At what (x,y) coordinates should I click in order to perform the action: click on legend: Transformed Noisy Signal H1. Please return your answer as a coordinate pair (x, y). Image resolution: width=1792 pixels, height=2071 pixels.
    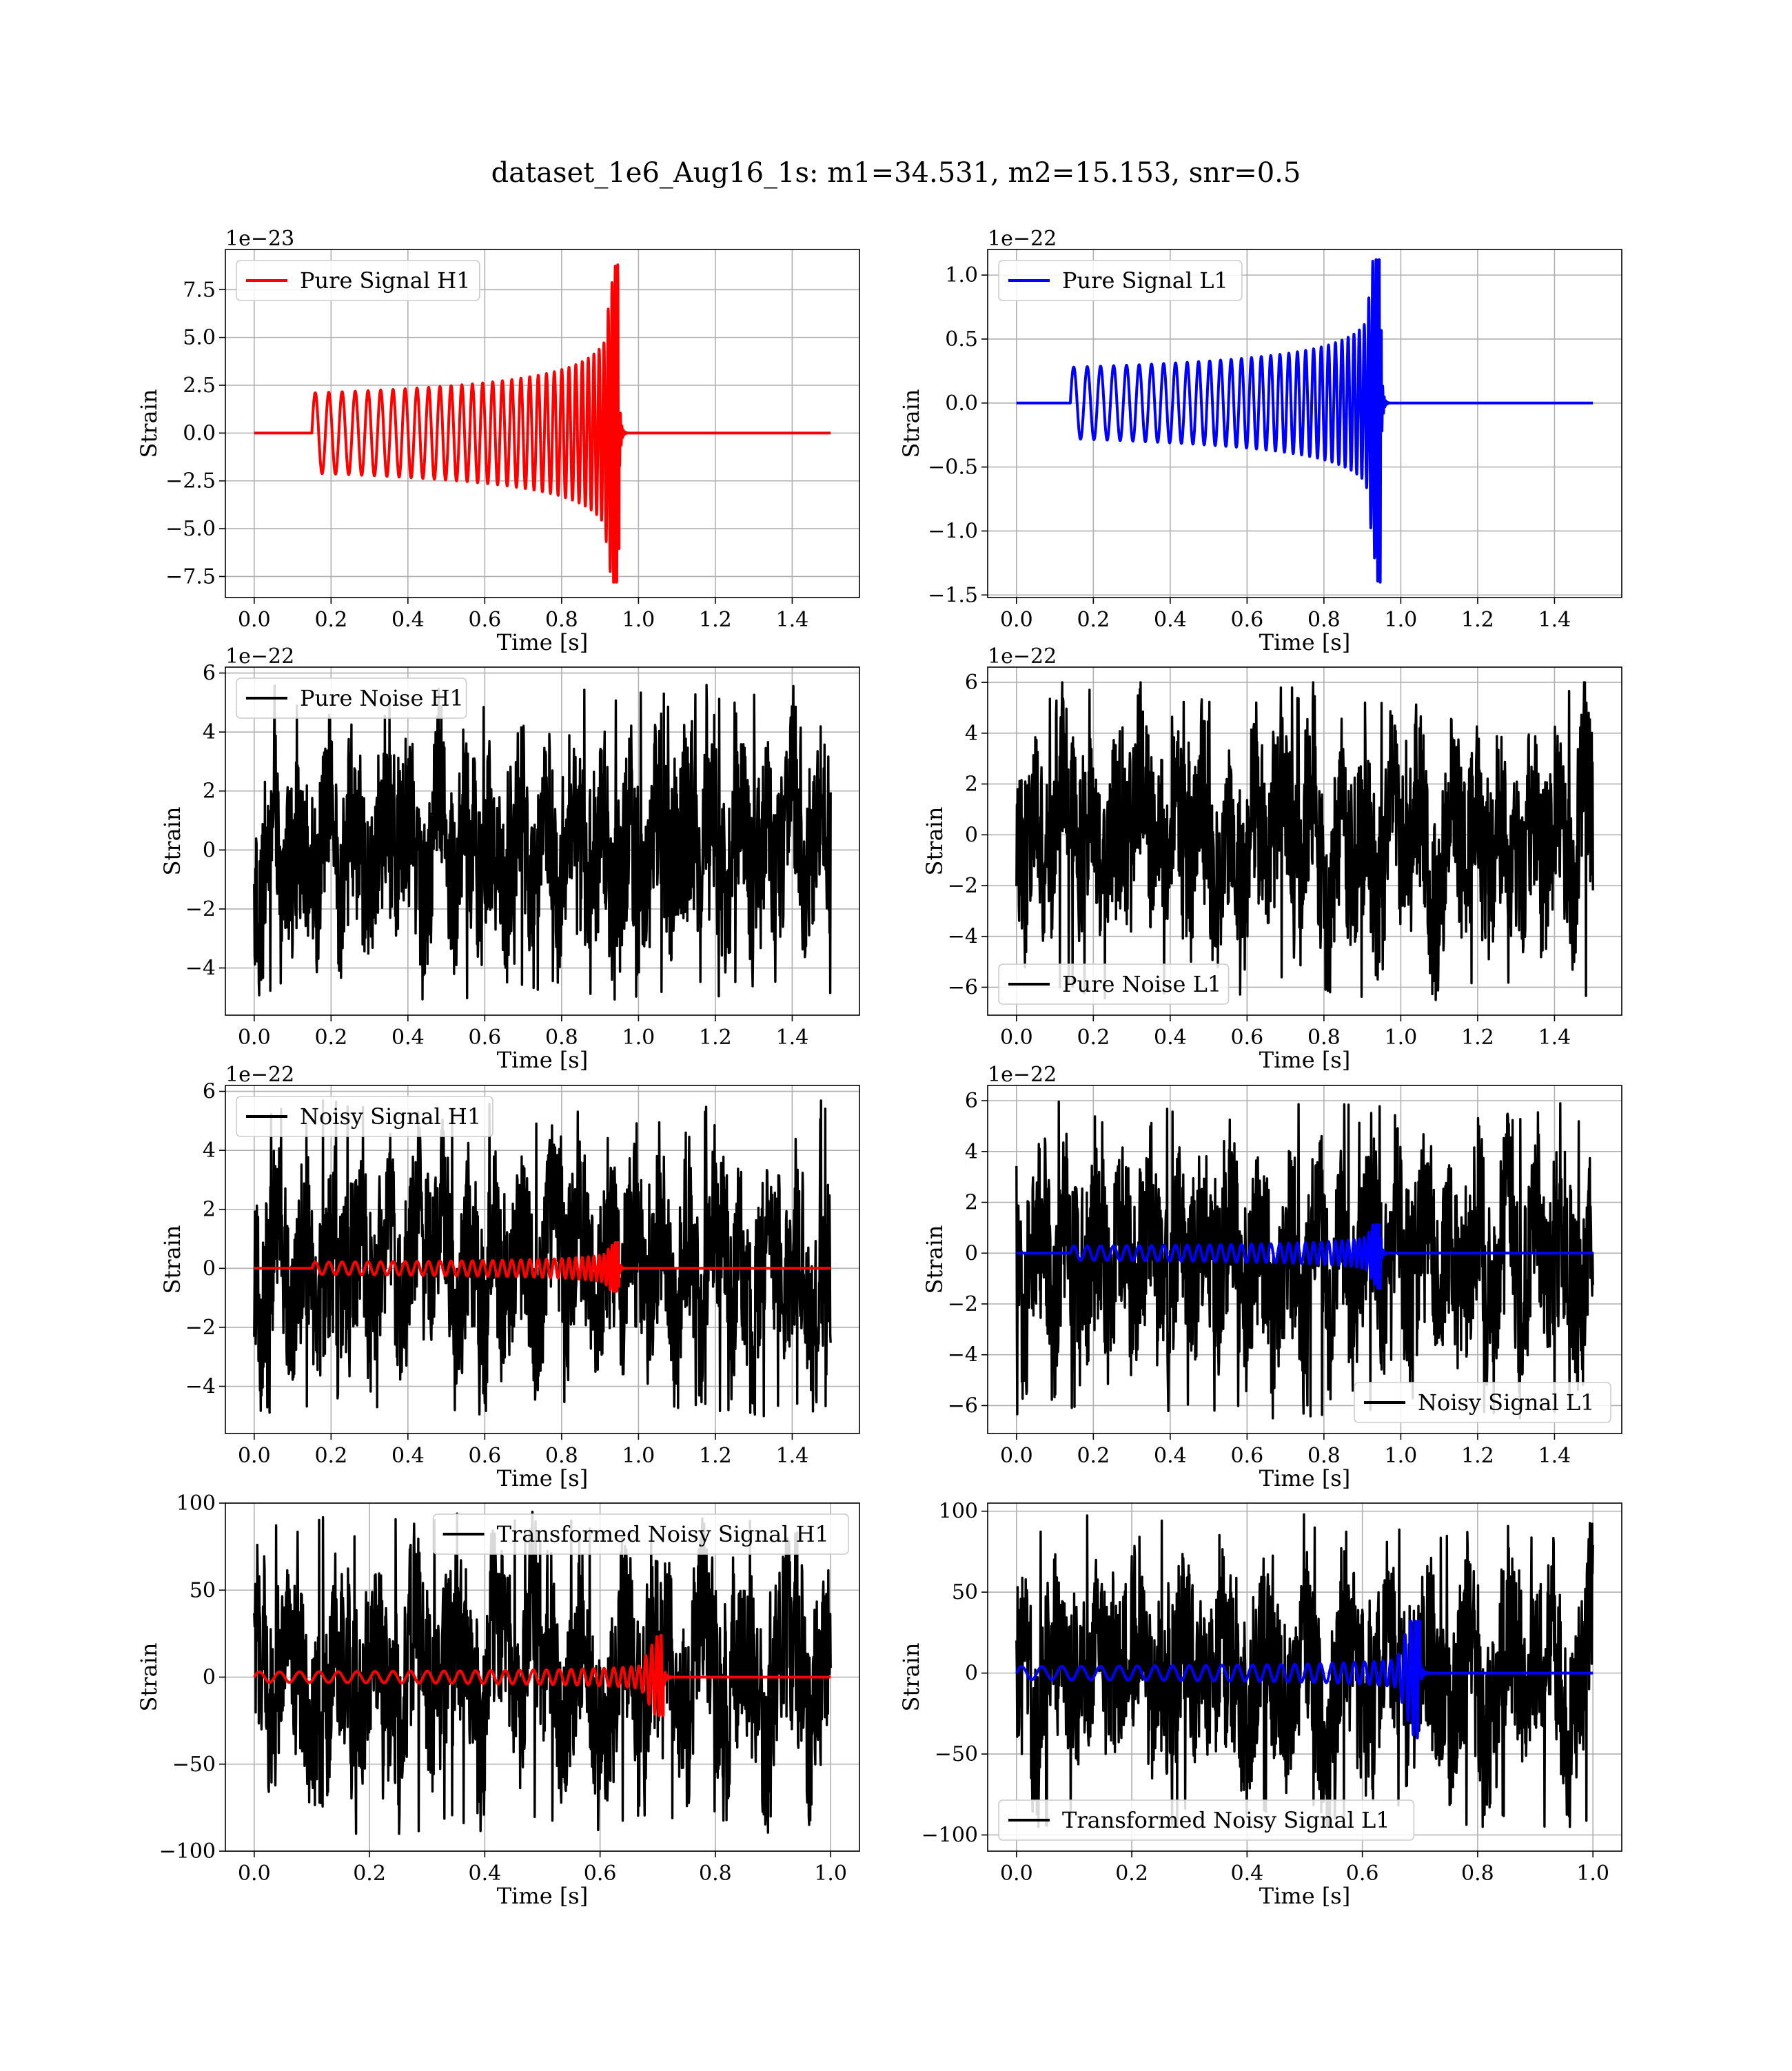
    Looking at the image, I should click on (640, 1534).